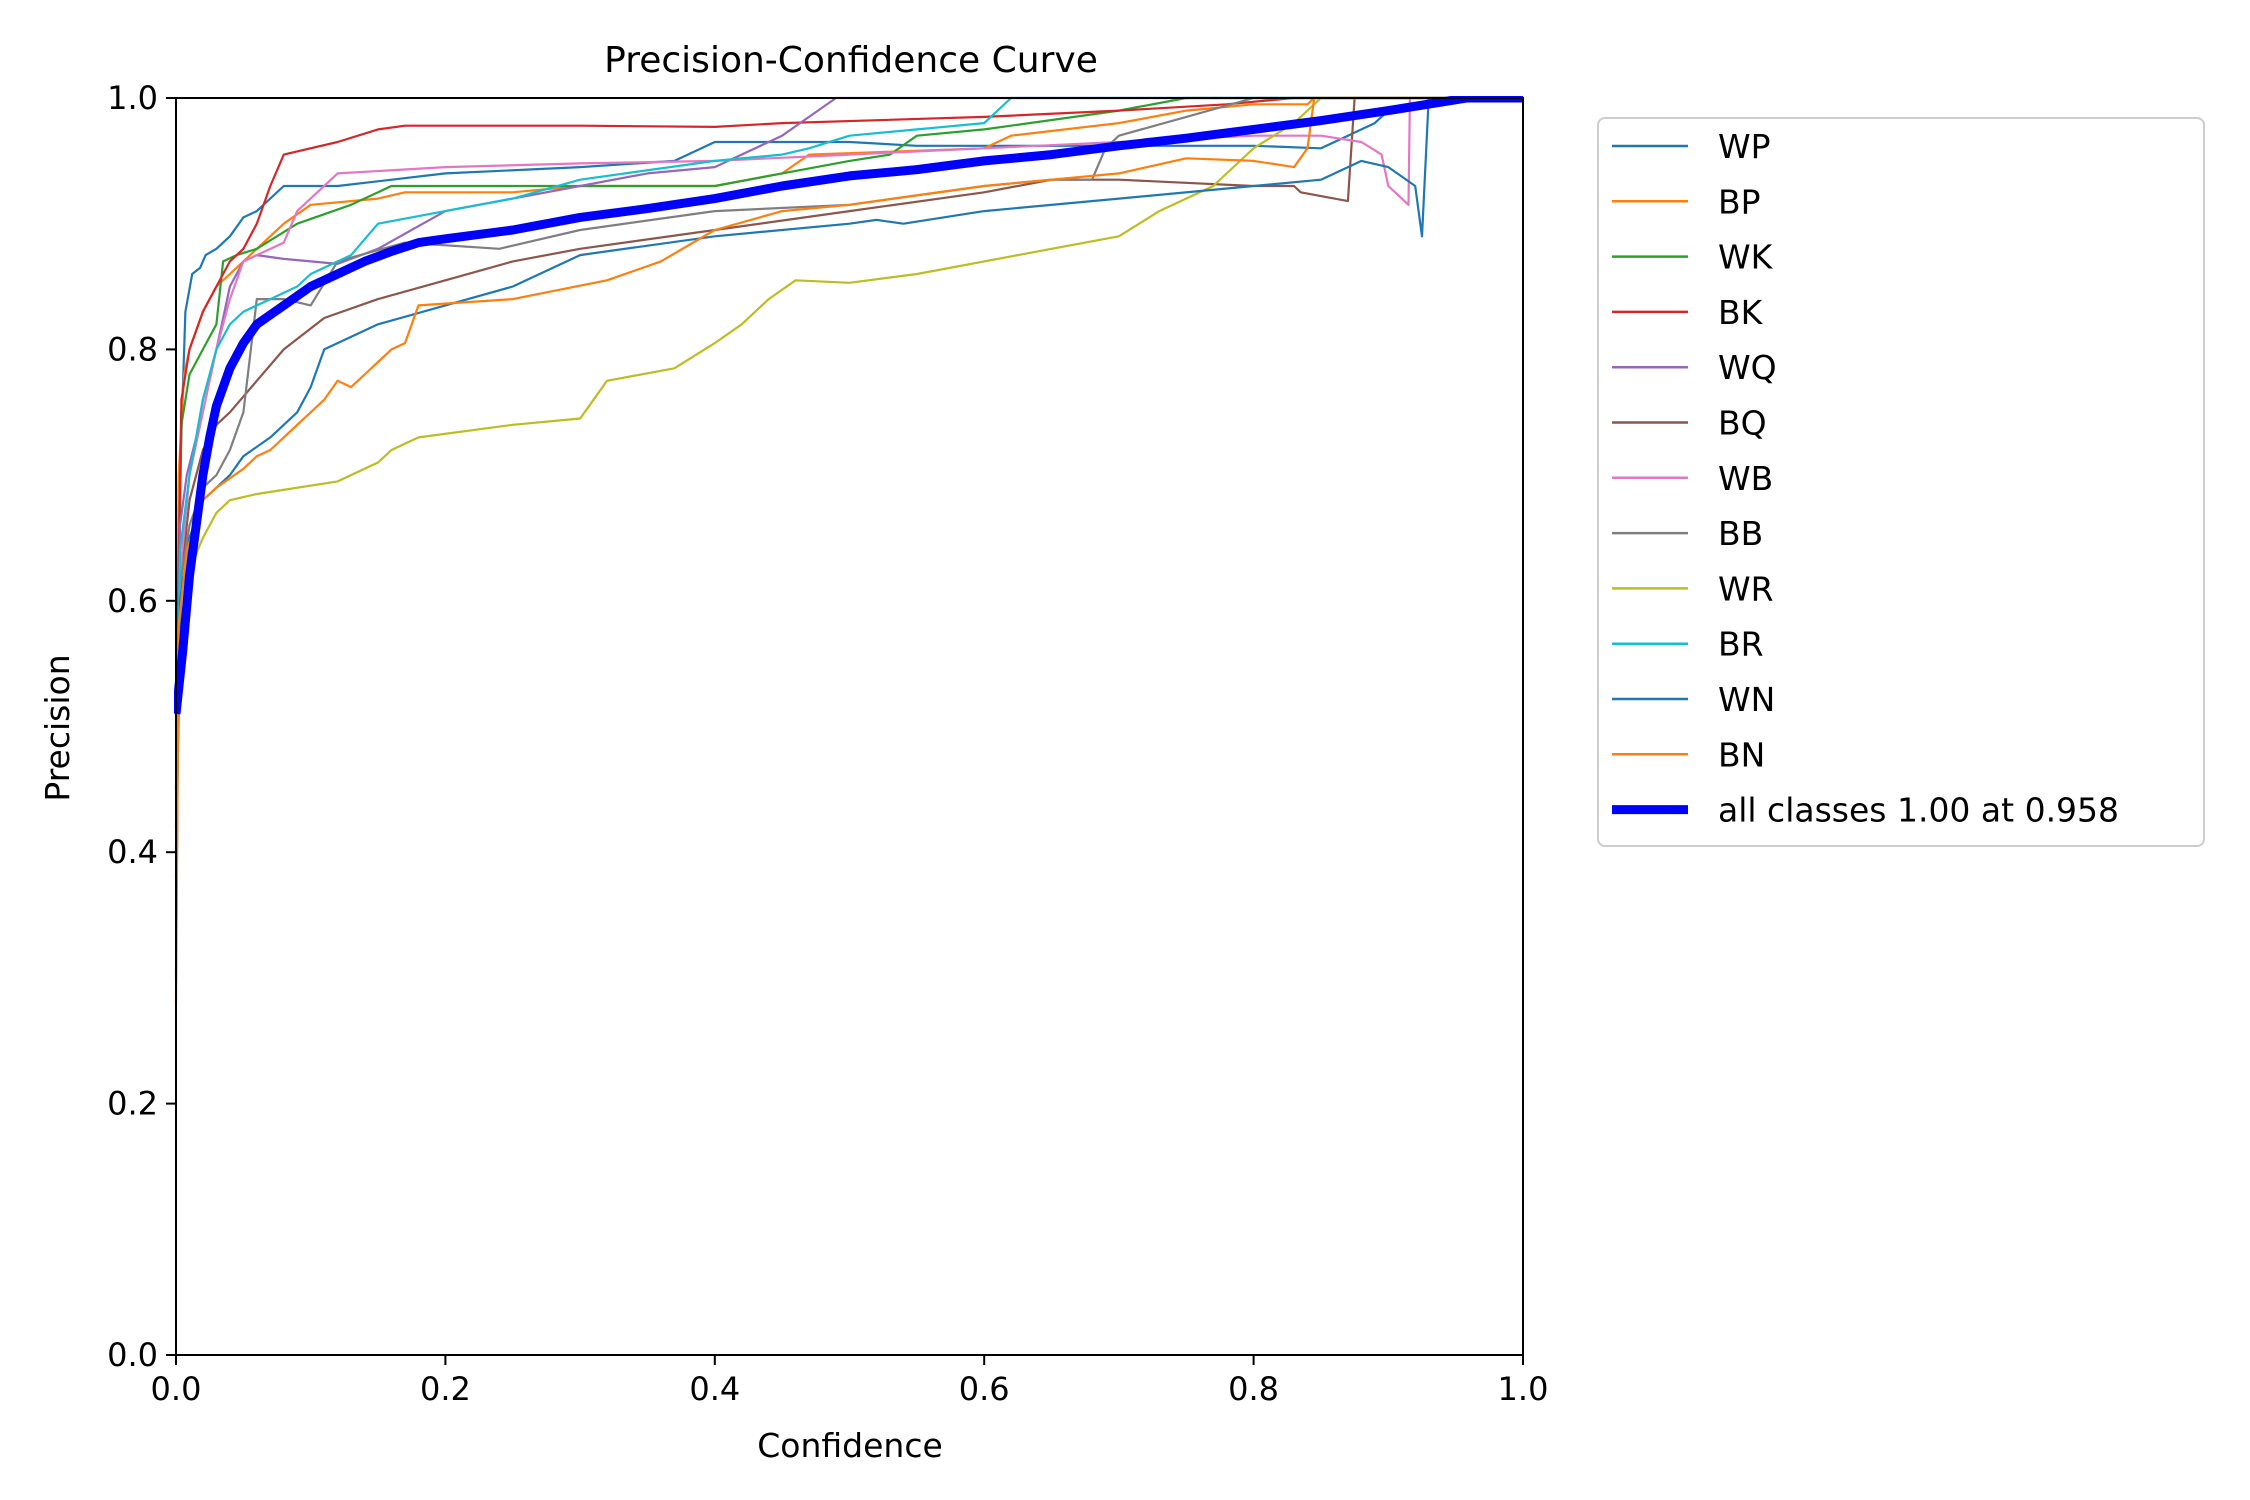 The height and width of the screenshot is (1500, 2250). Describe the element at coordinates (132, 98) in the screenshot. I see `y-tick-label: 1.0` at that location.